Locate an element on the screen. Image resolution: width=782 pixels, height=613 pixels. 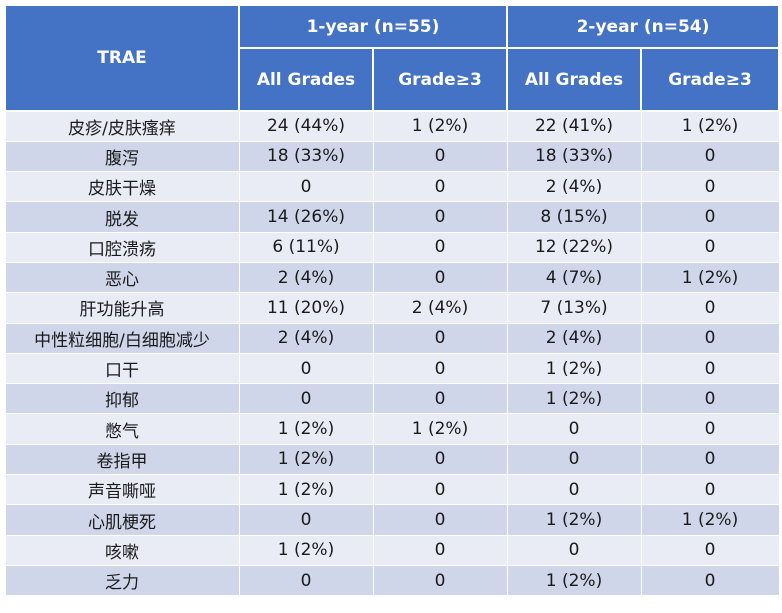
cell-trae-name: 皮肤干燥 is located at coordinates (122, 187).